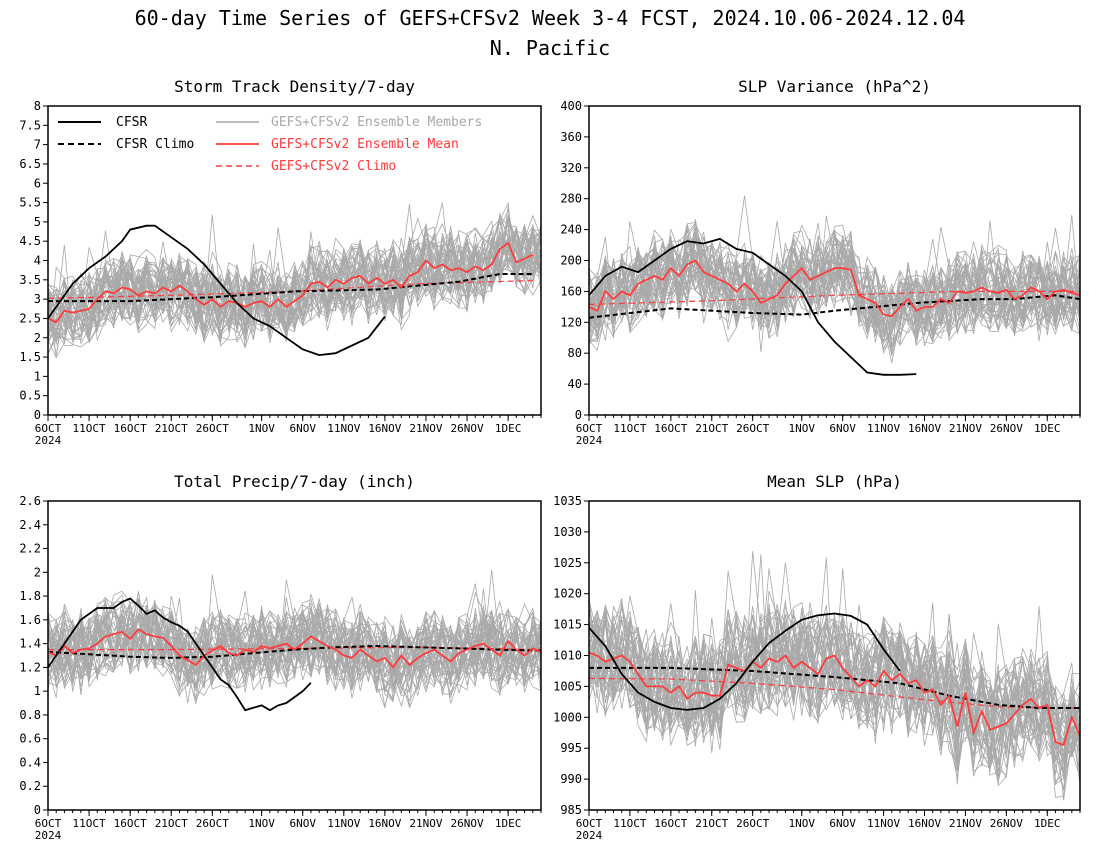  Describe the element at coordinates (567, 656) in the screenshot. I see `y-tick-label: 1010` at that location.